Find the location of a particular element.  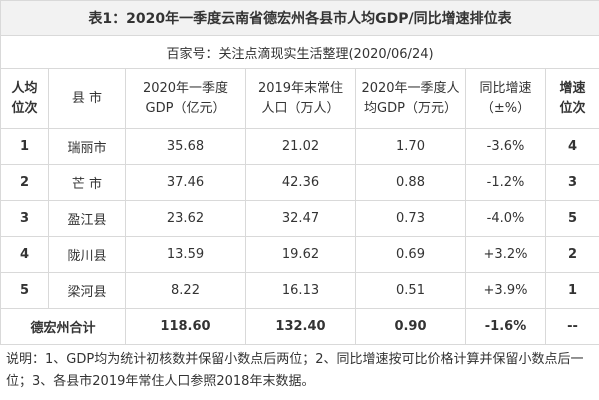

cell: +3.2% is located at coordinates (505, 254).